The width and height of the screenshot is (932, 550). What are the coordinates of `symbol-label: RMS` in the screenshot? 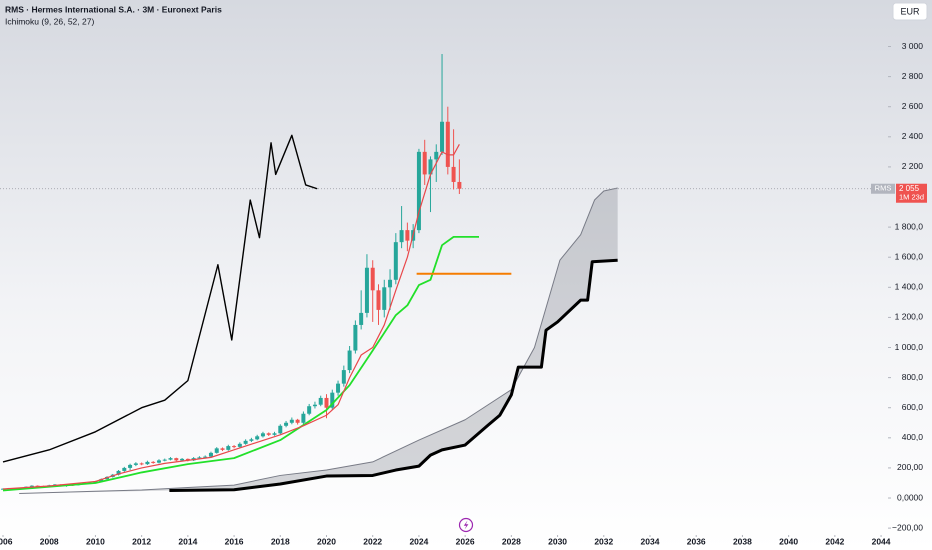 It's located at (883, 188).